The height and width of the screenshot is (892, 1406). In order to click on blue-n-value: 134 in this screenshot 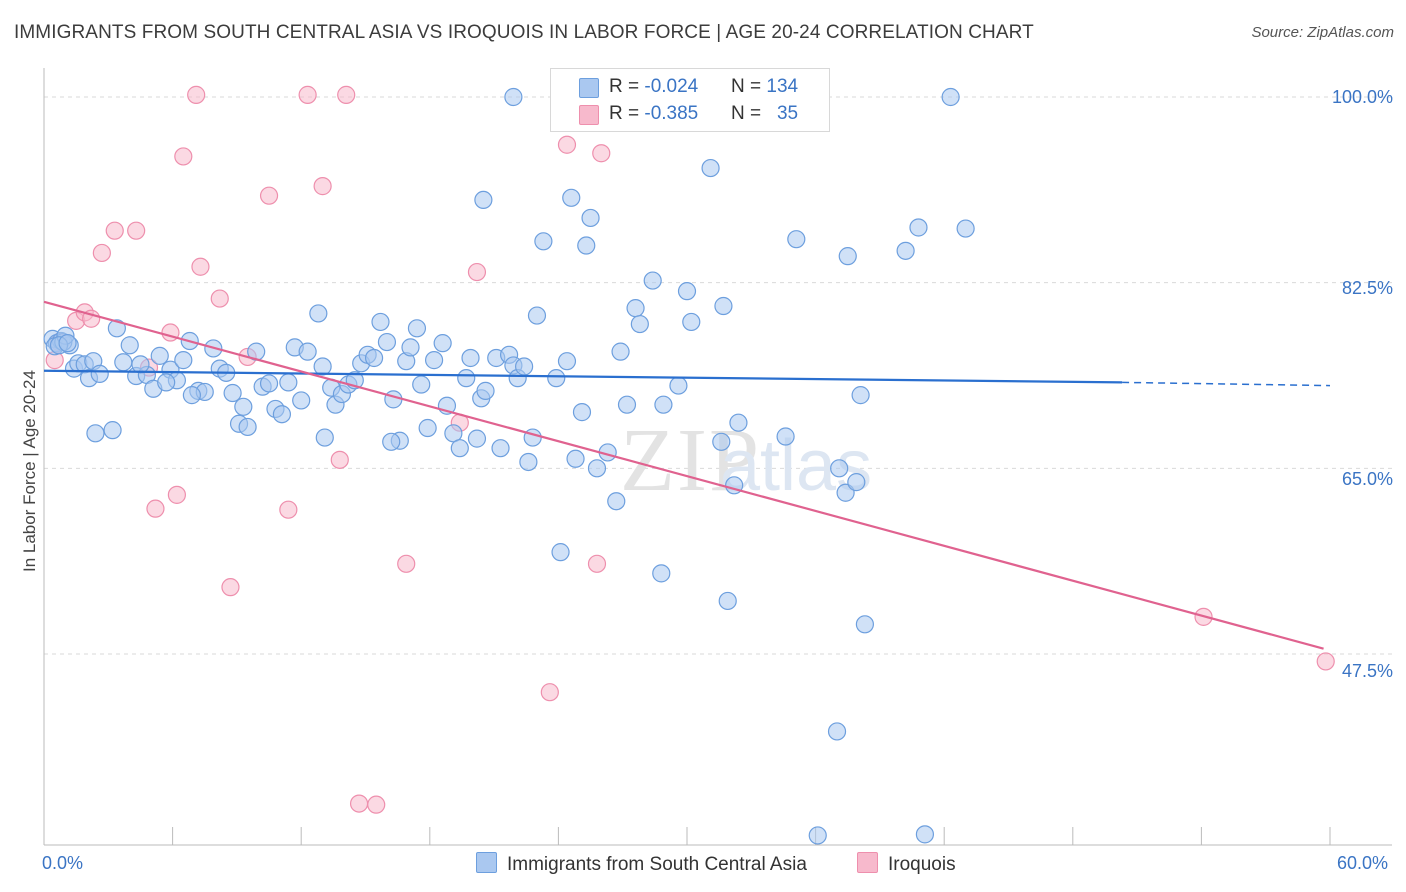, I will do `click(782, 86)`.